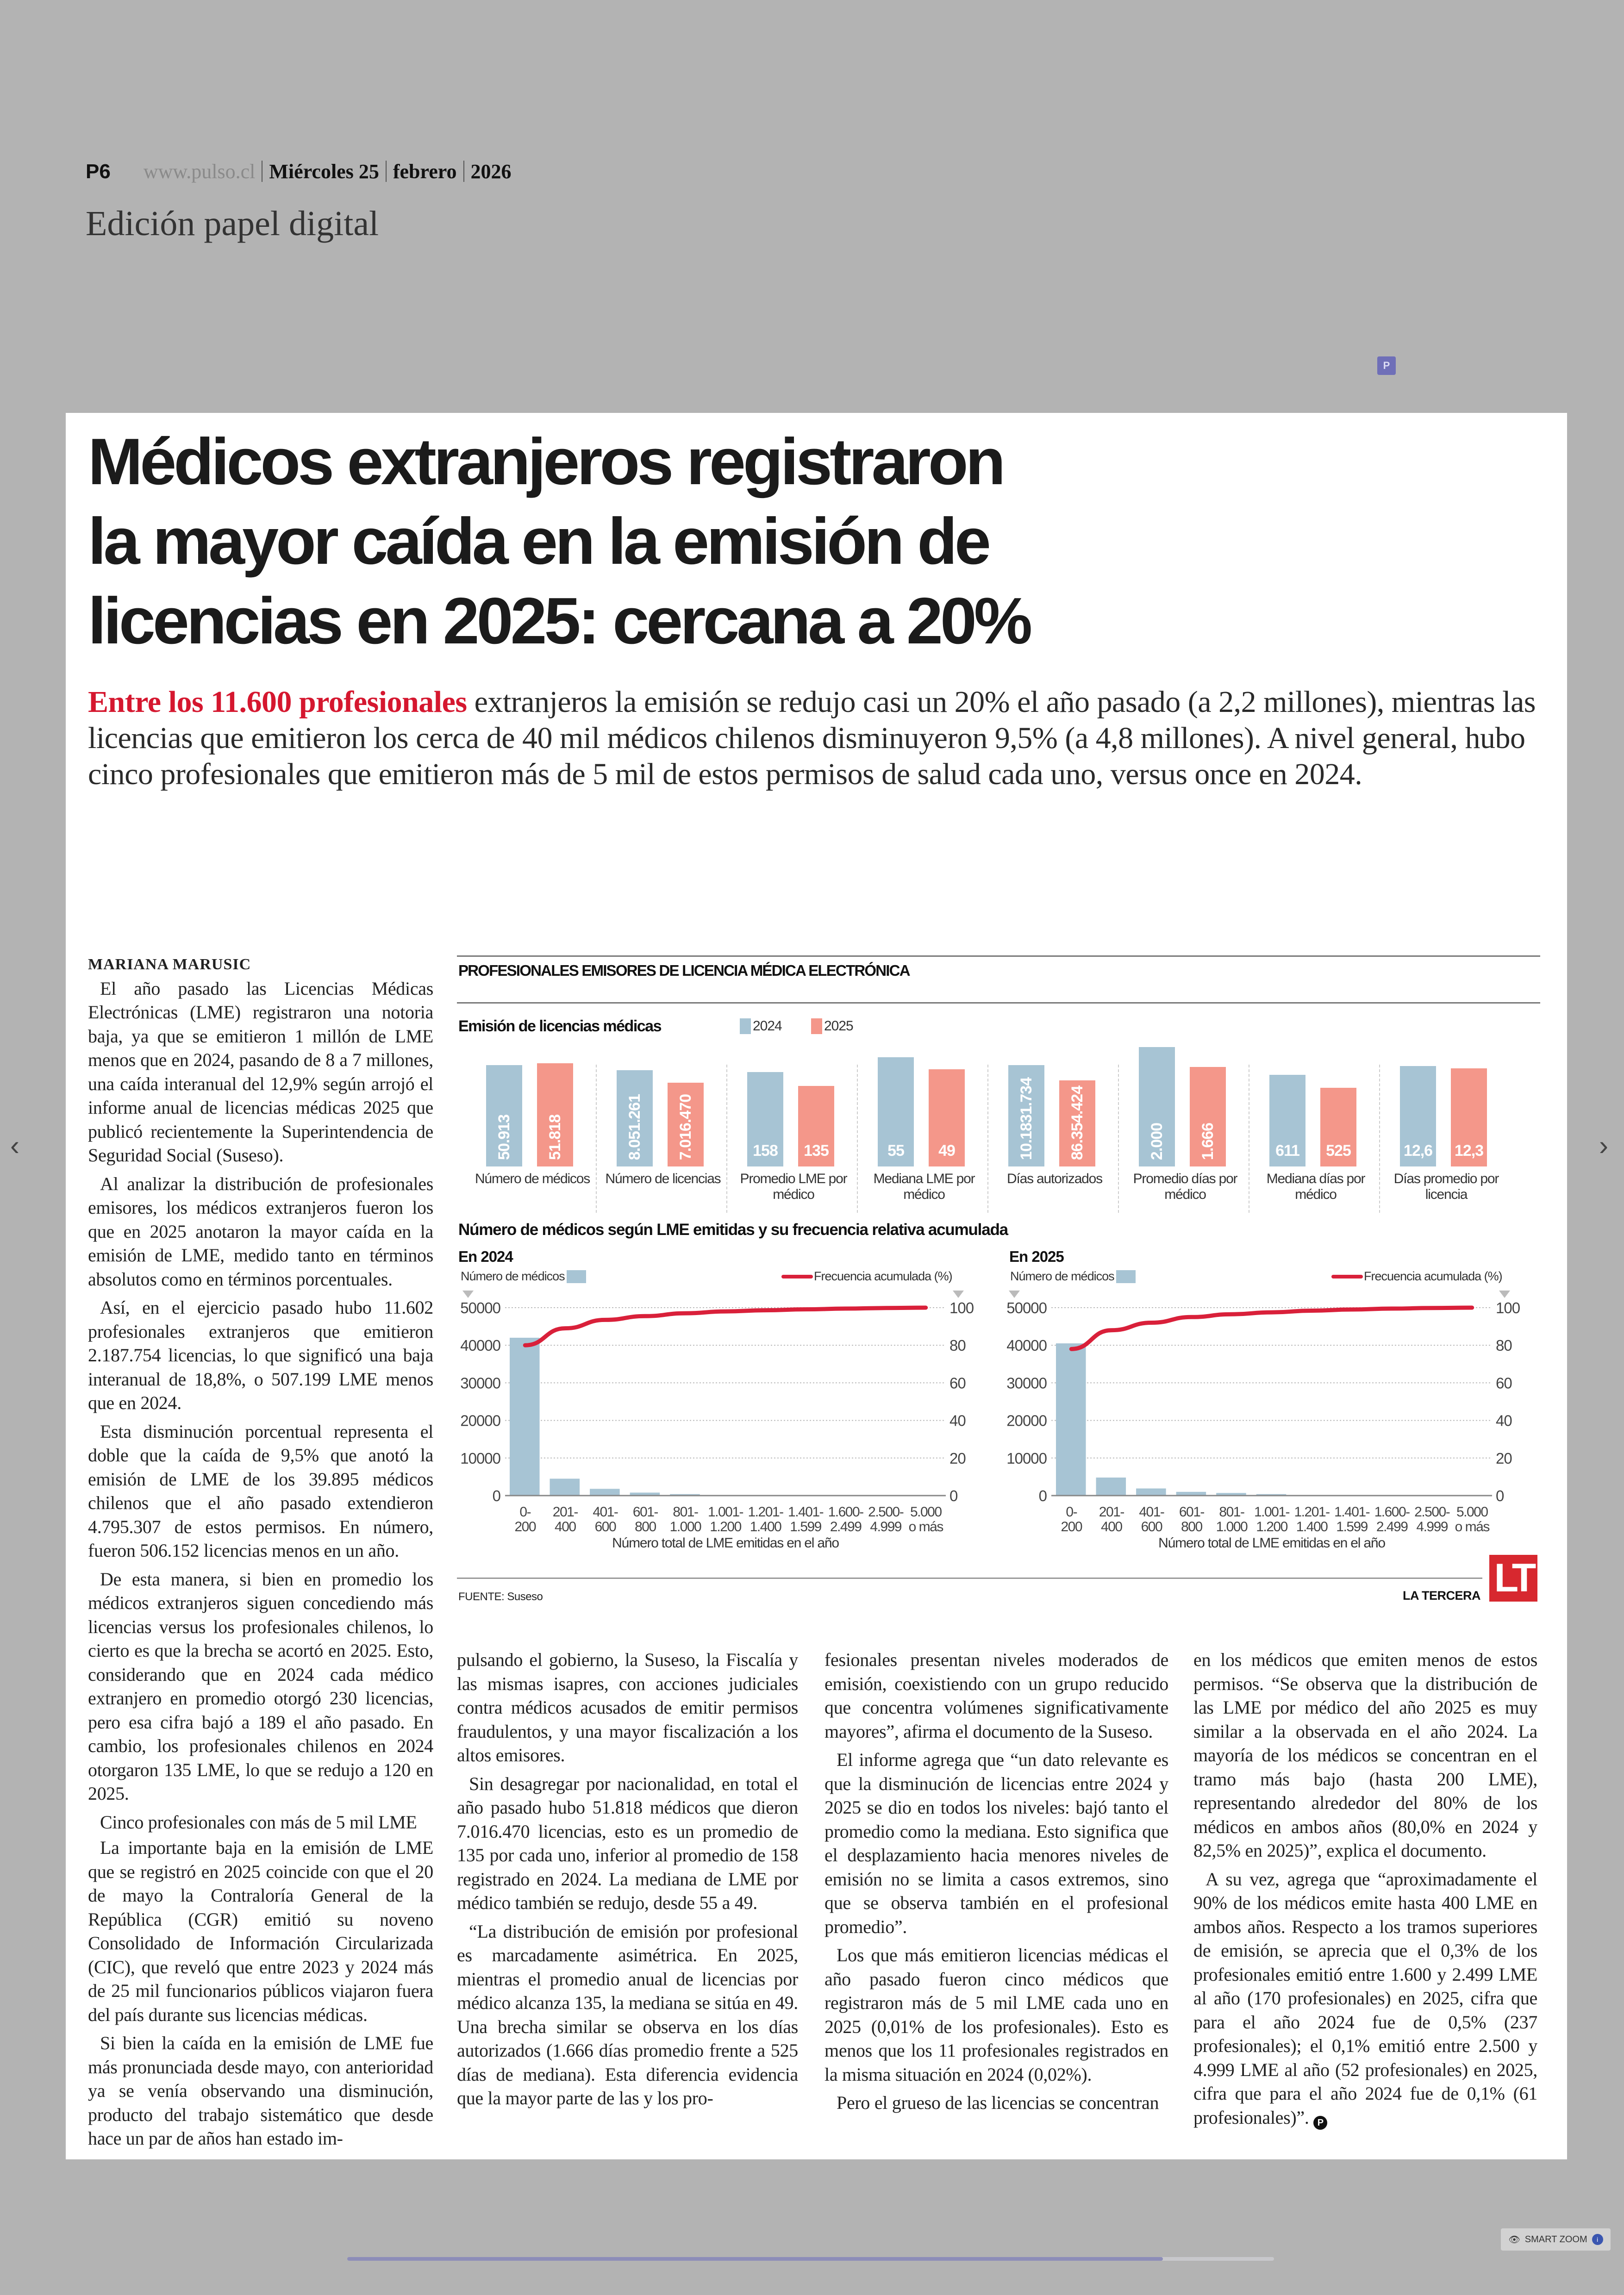 The image size is (1624, 2295). What do you see at coordinates (491, 171) in the screenshot?
I see `date-year: 2026` at bounding box center [491, 171].